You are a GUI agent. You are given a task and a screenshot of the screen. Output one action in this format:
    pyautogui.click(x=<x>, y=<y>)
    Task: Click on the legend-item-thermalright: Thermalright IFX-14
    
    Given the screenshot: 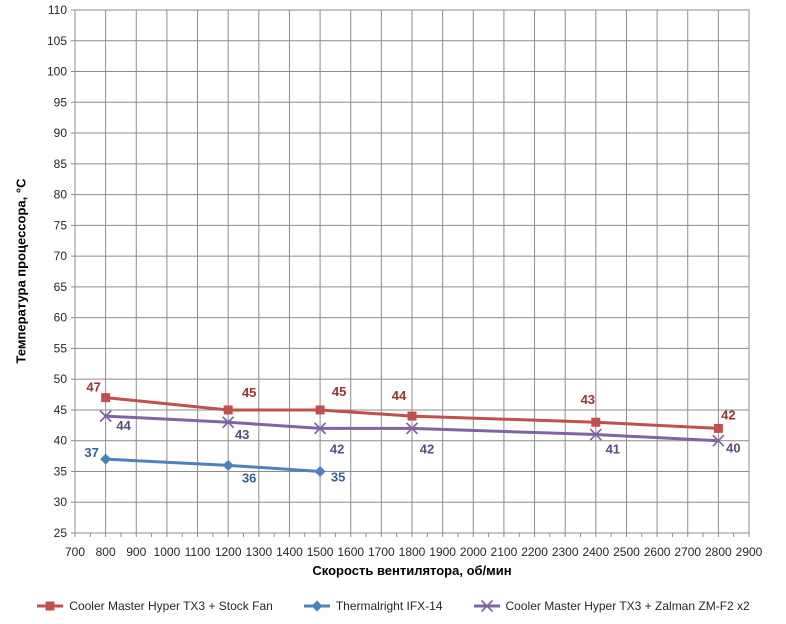 What is the action you would take?
    pyautogui.click(x=373, y=606)
    